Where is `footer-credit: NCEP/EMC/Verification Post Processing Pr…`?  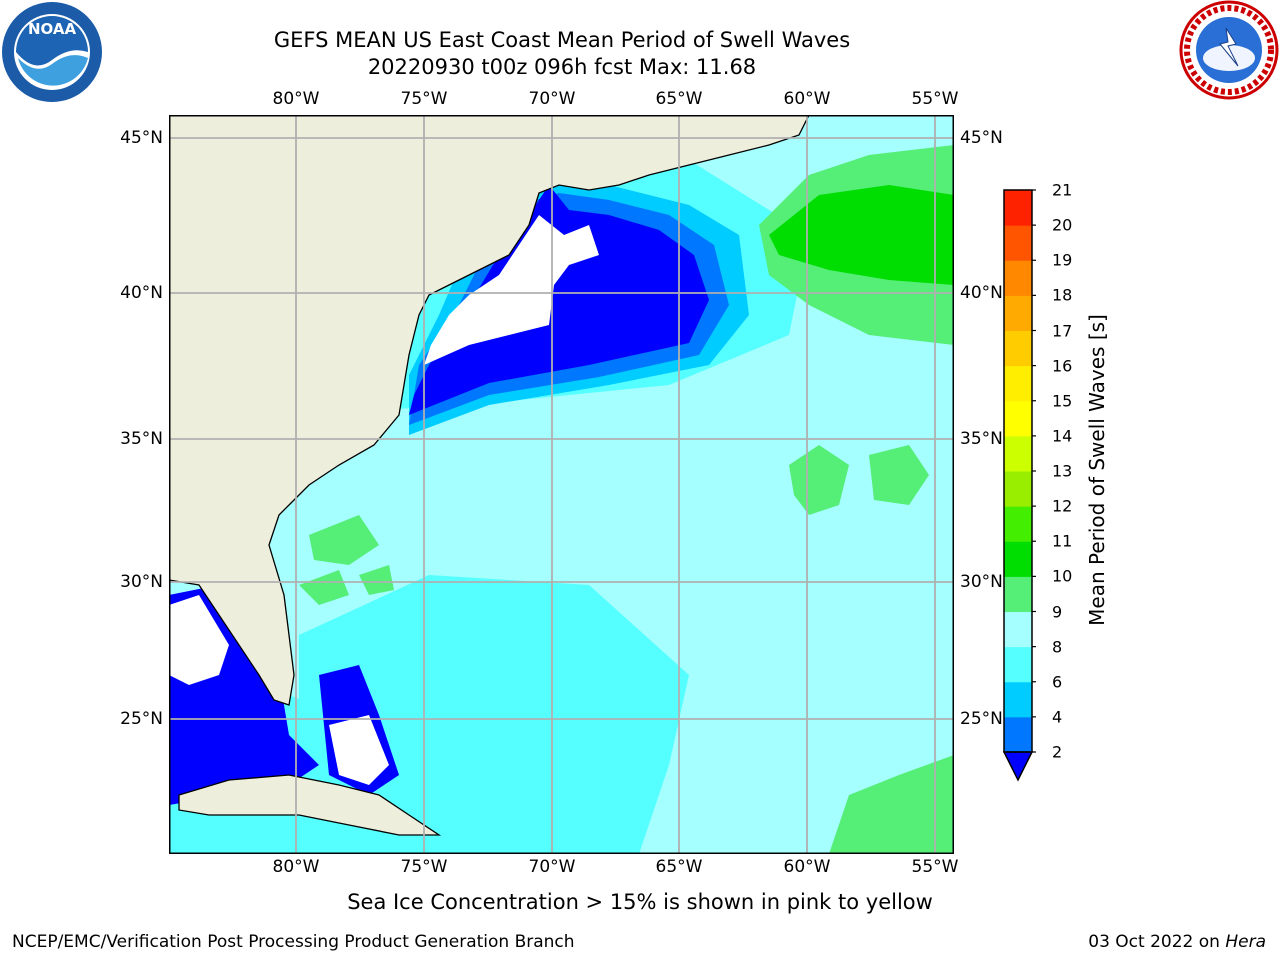
footer-credit: NCEP/EMC/Verification Post Processing Pr… is located at coordinates (293, 942).